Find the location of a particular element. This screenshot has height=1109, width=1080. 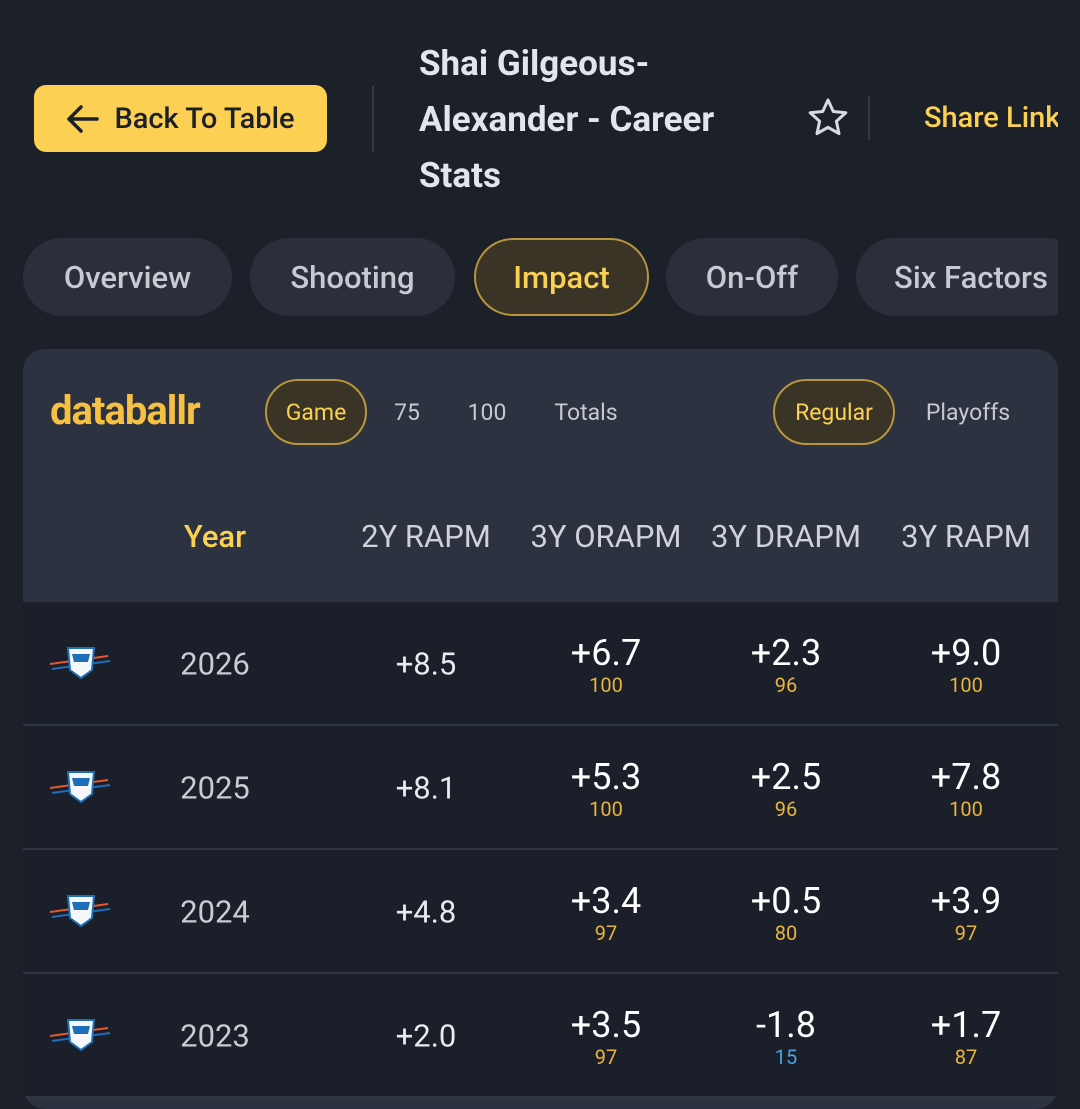

rapm-2y: +8.1 is located at coordinates (426, 788).